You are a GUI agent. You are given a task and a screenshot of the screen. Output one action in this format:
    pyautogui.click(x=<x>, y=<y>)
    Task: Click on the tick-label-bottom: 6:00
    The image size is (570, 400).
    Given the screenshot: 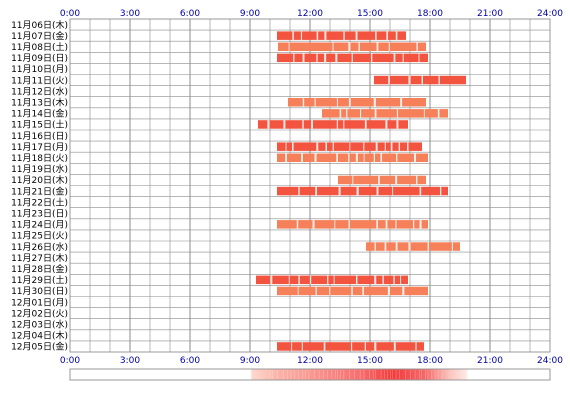 What is the action you would take?
    pyautogui.click(x=190, y=361)
    